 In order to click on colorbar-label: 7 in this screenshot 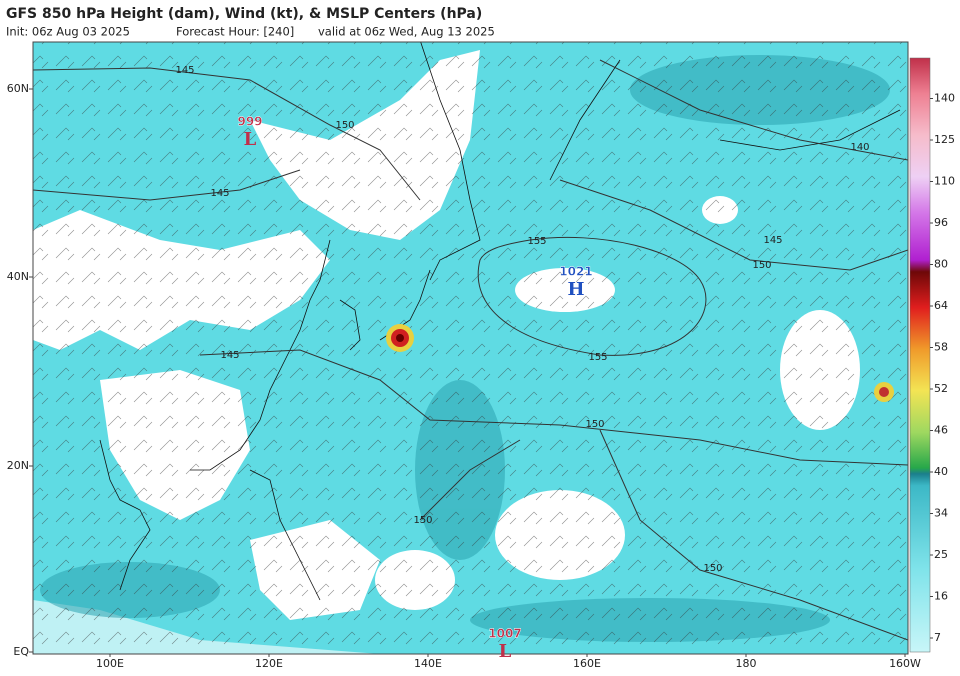, I will do `click(937, 637)`.